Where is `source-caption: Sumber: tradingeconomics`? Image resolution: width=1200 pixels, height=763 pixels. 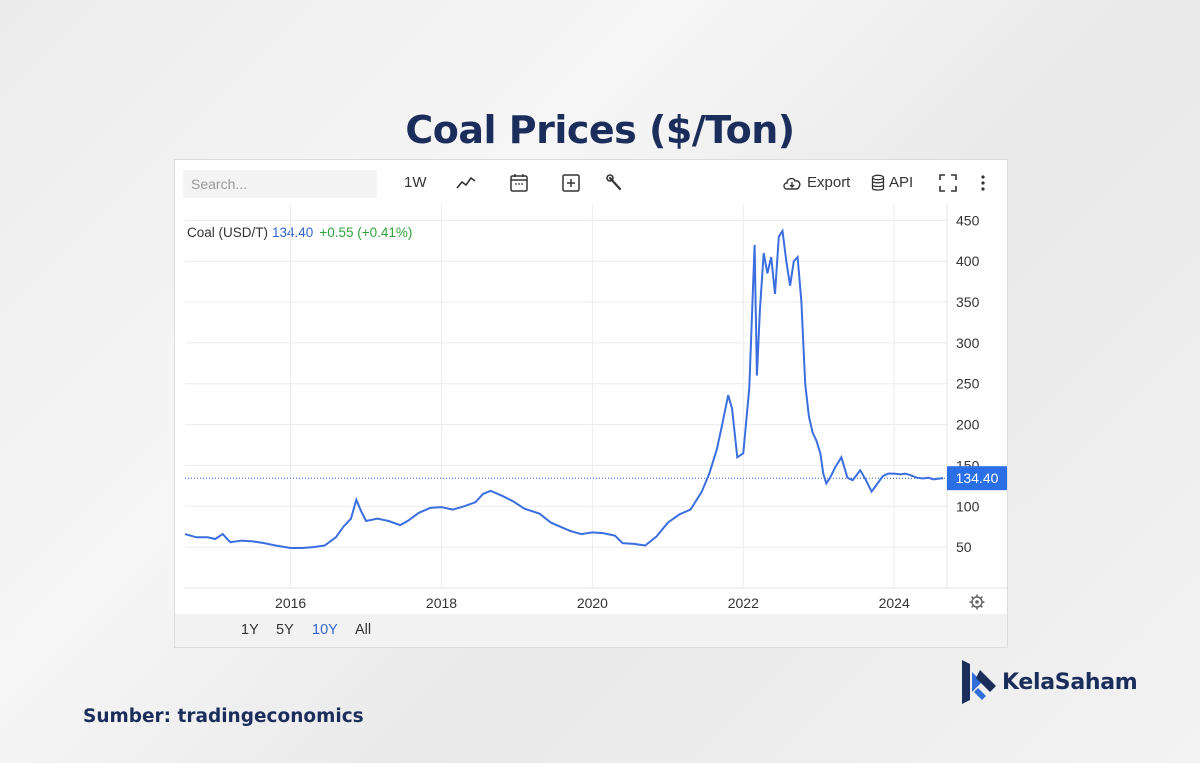 source-caption: Sumber: tradingeconomics is located at coordinates (223, 716).